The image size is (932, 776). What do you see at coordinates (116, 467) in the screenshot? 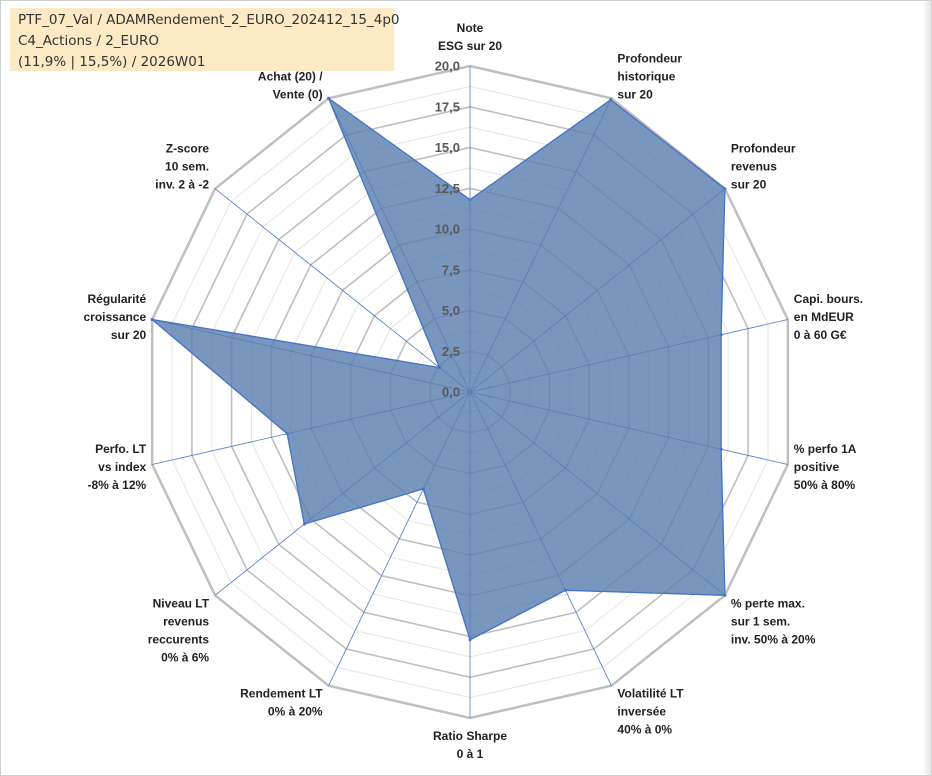
I see `axis-label: Perfo. LT vs index -8% à 12%` at bounding box center [116, 467].